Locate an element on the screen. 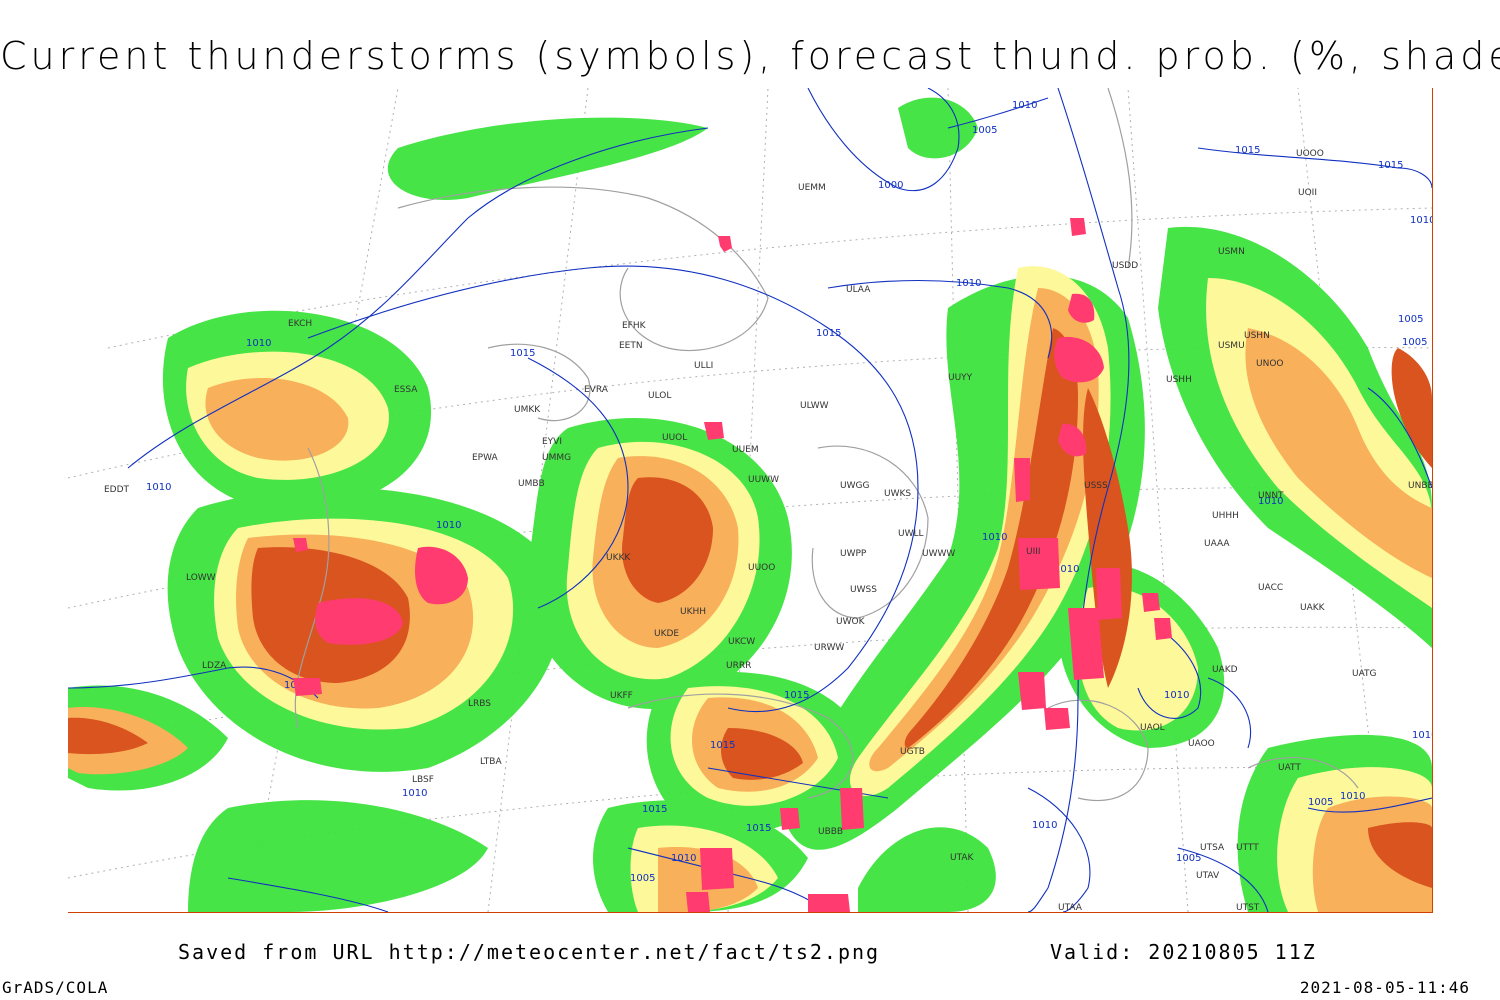 This screenshot has height=1000, width=1500. saved-from-label: Saved from URL is located at coordinates (276, 952).